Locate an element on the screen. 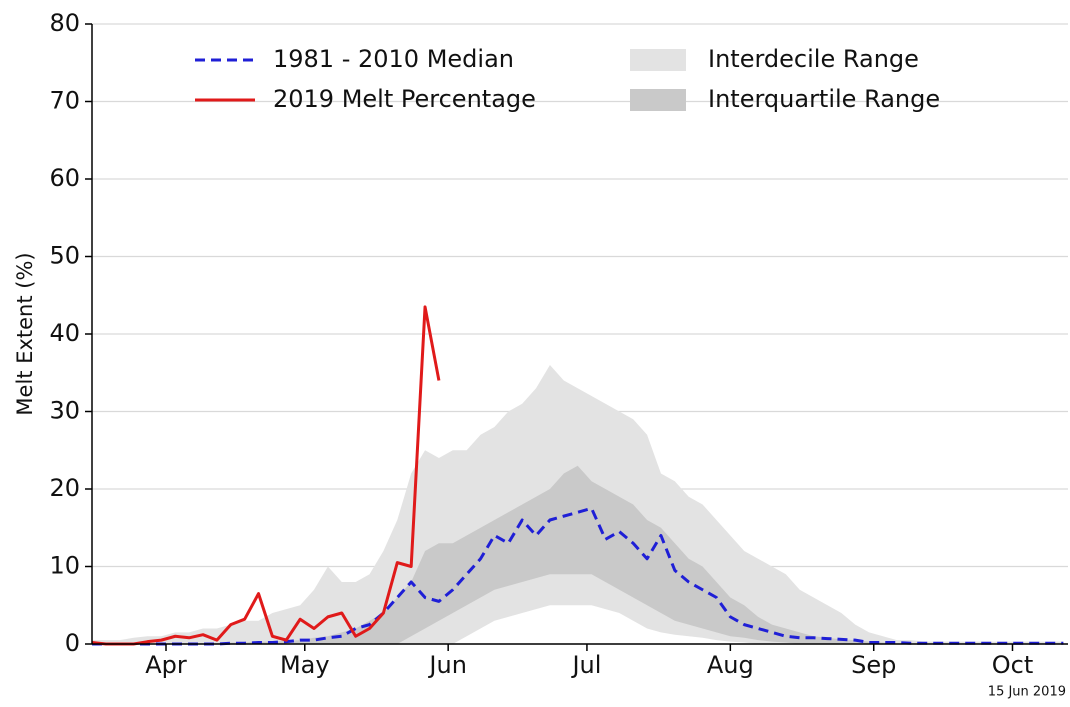 Image resolution: width=1070 pixels, height=707 pixels. y-tick-label: 10 is located at coordinates (64, 566).